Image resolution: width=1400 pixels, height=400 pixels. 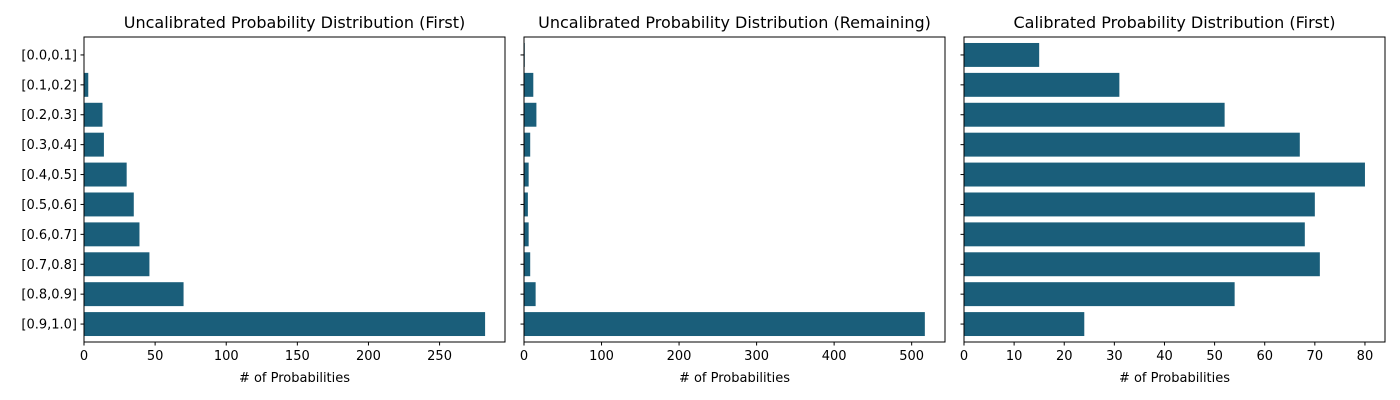 I want to click on y-tick-label: [0.1,0.2], so click(x=49, y=85).